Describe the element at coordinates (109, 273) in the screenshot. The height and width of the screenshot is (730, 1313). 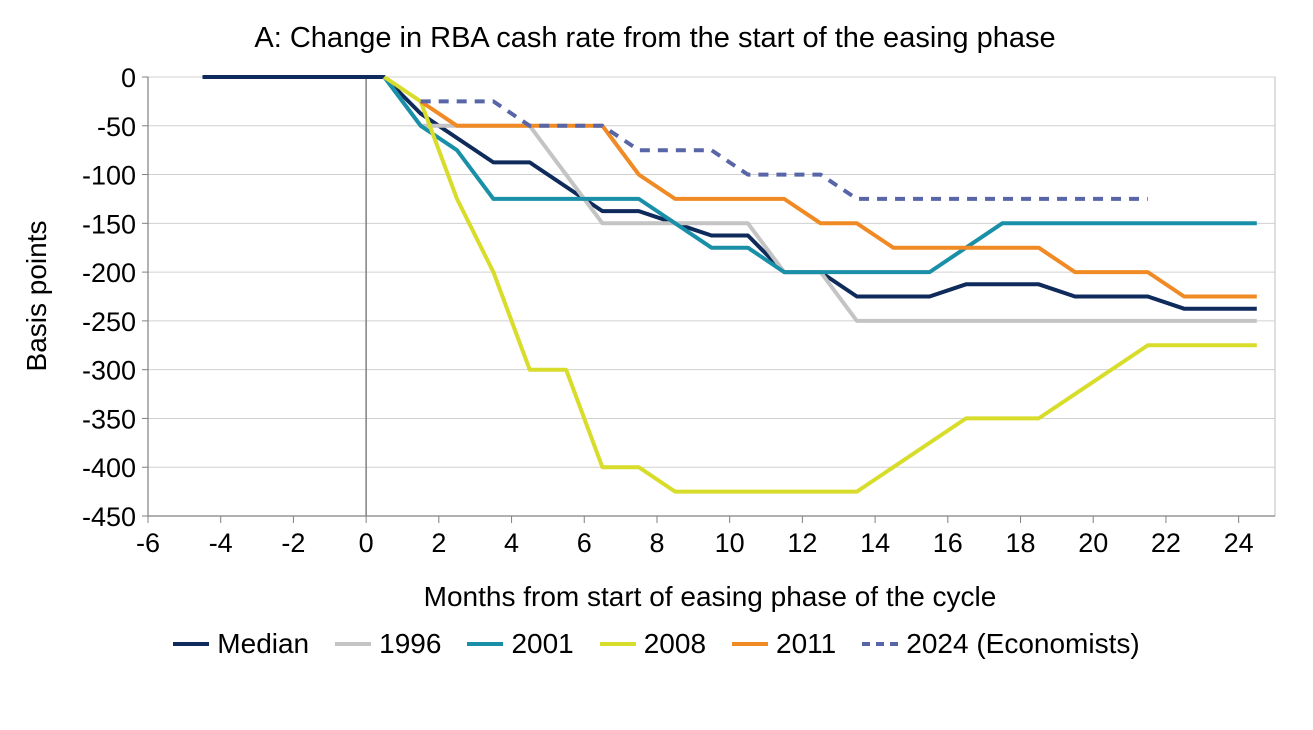
I see `y-tick-label: -200` at that location.